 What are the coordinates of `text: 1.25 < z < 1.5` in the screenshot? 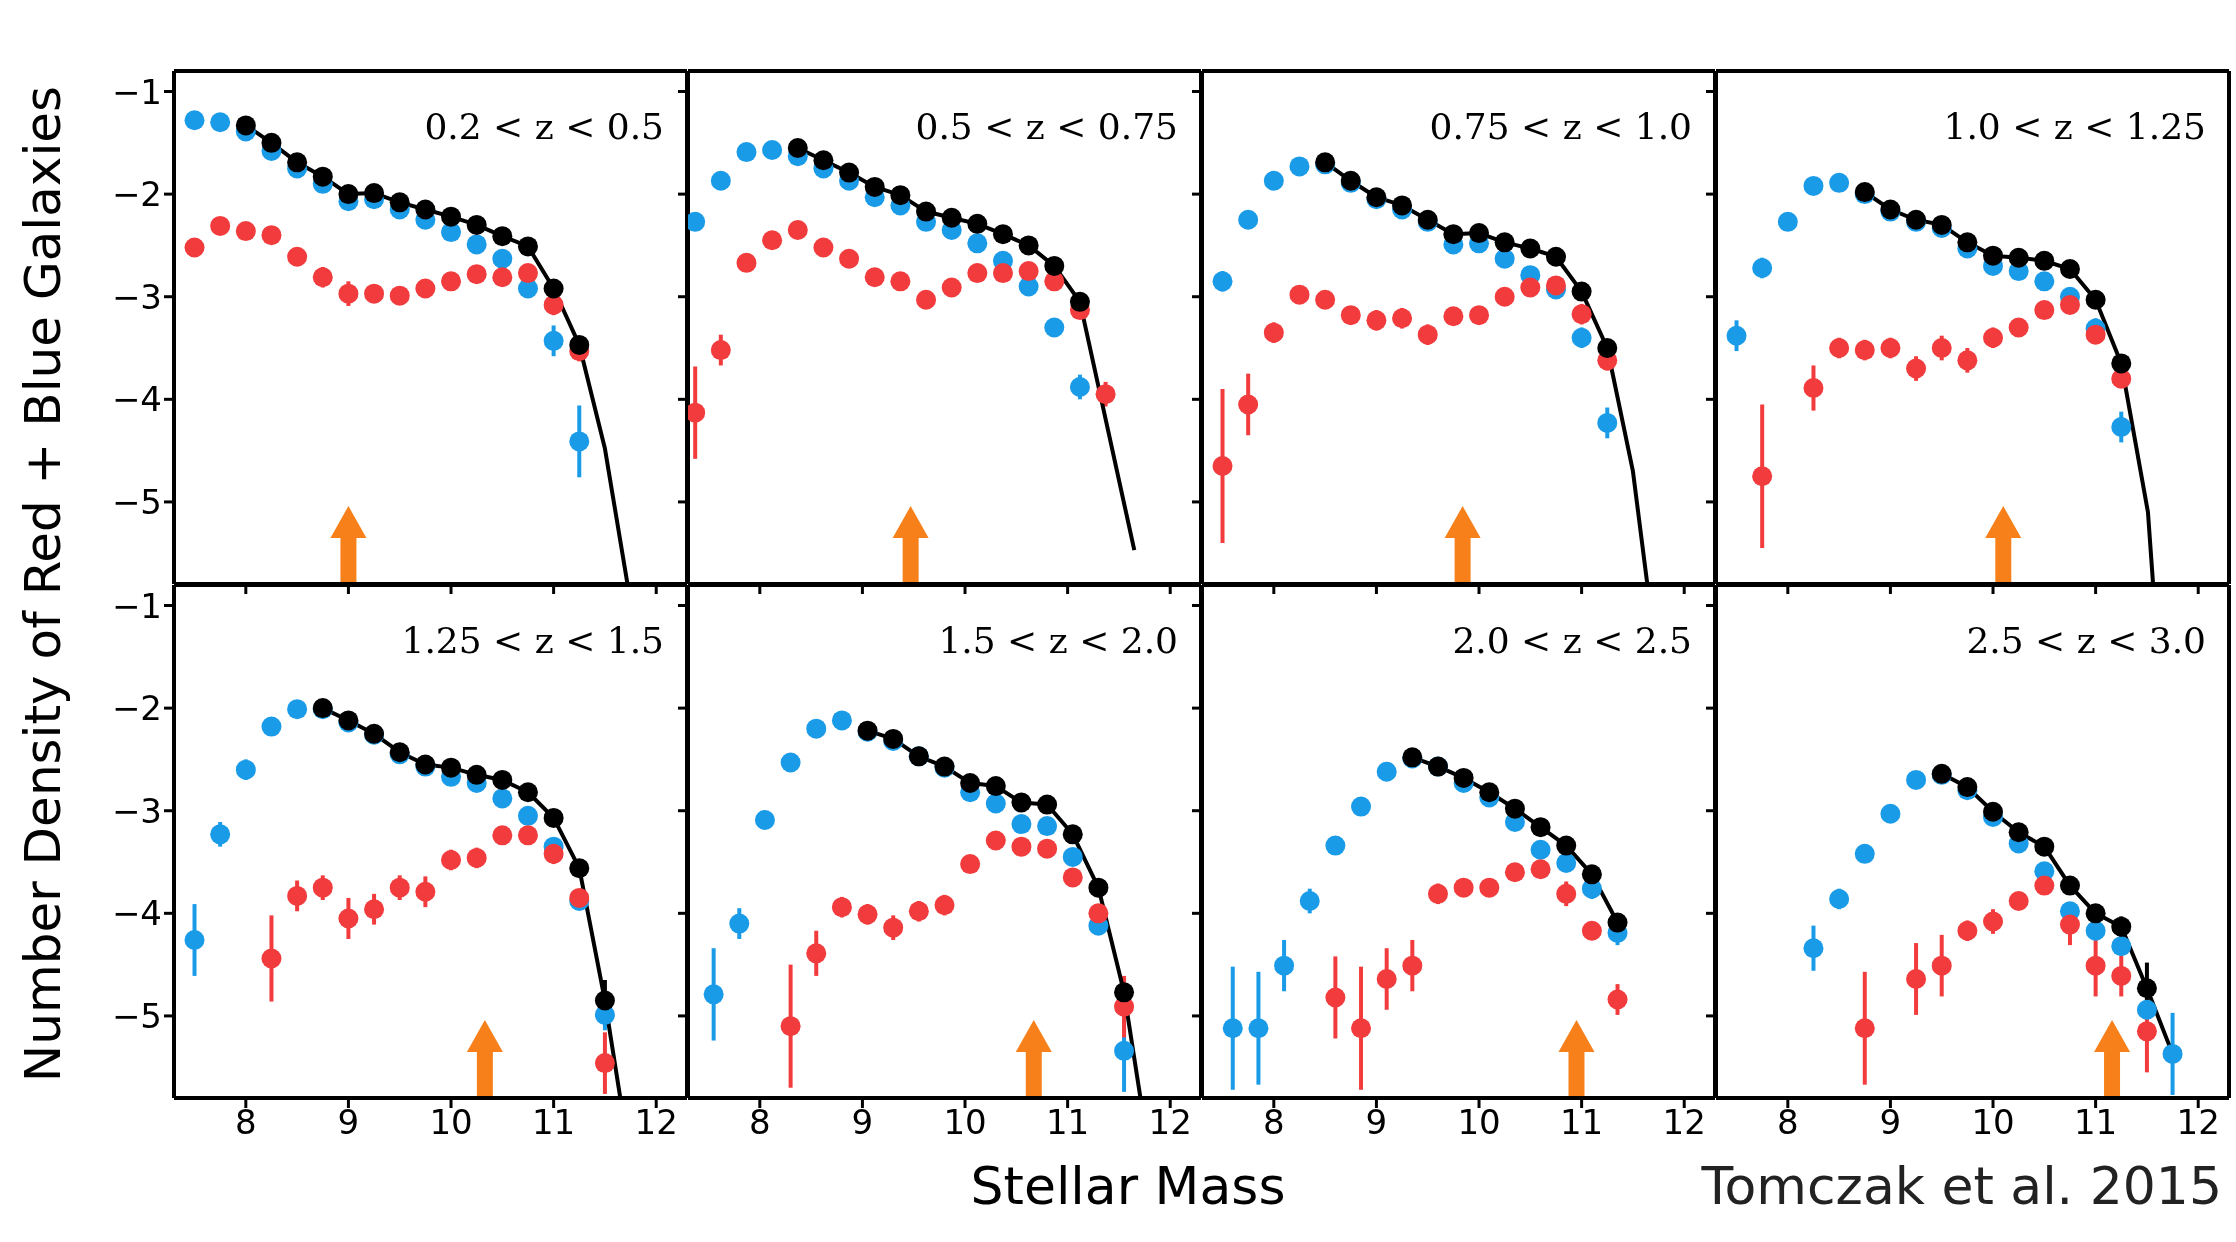 It's located at (532, 640).